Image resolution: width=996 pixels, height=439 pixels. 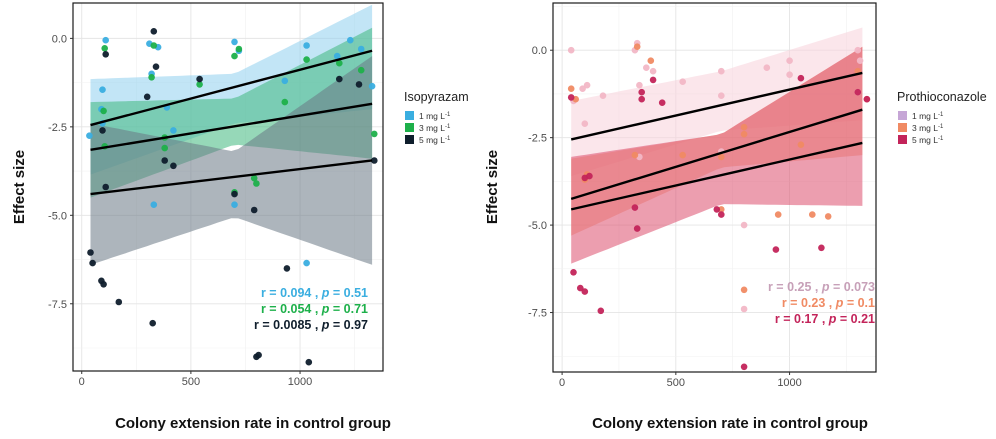 I want to click on regression-lines, so click(x=231, y=122).